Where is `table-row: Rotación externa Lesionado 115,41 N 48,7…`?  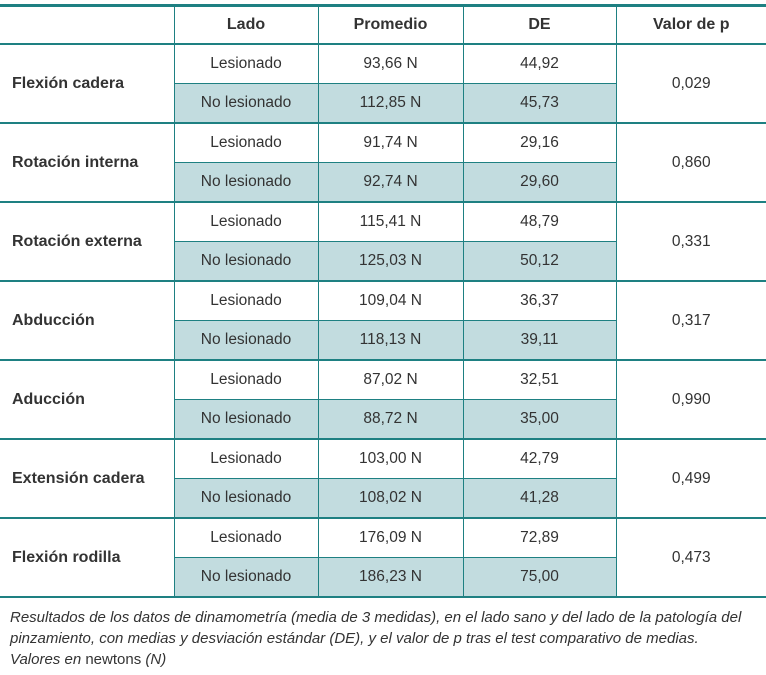
table-row: Rotación externa Lesionado 115,41 N 48,7… is located at coordinates (383, 241).